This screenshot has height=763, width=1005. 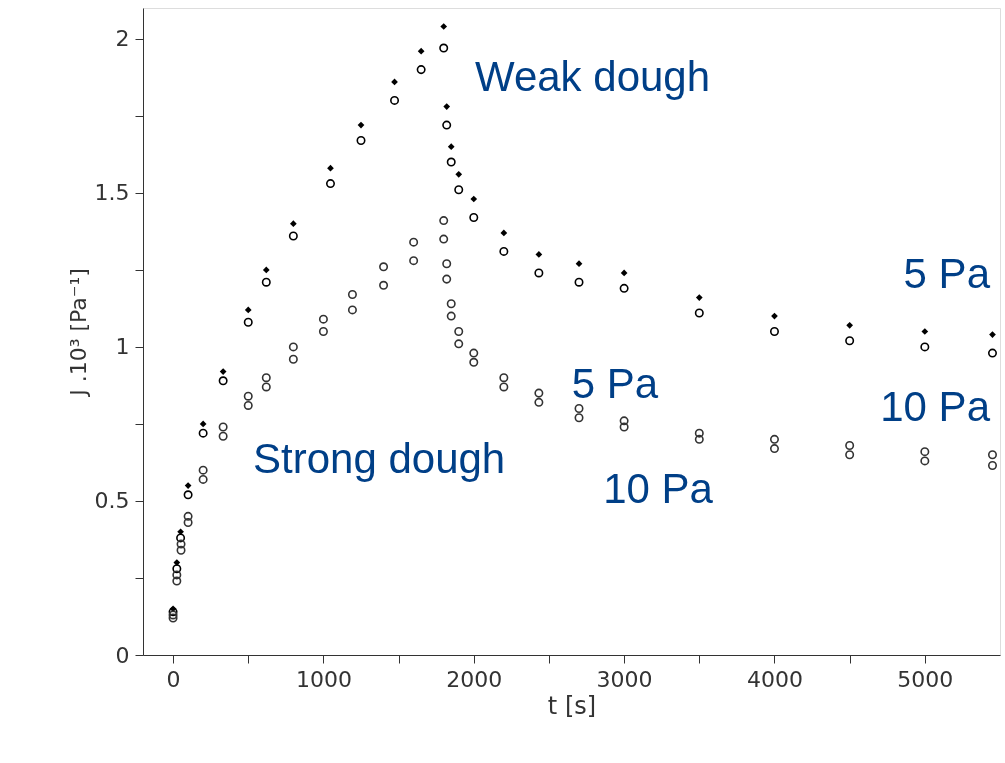 I want to click on x-tick-label: 3000, so click(x=624, y=679).